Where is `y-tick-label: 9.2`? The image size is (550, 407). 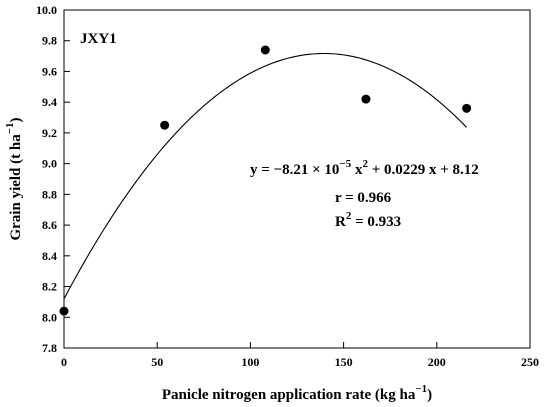 y-tick-label: 9.2 is located at coordinates (49, 133).